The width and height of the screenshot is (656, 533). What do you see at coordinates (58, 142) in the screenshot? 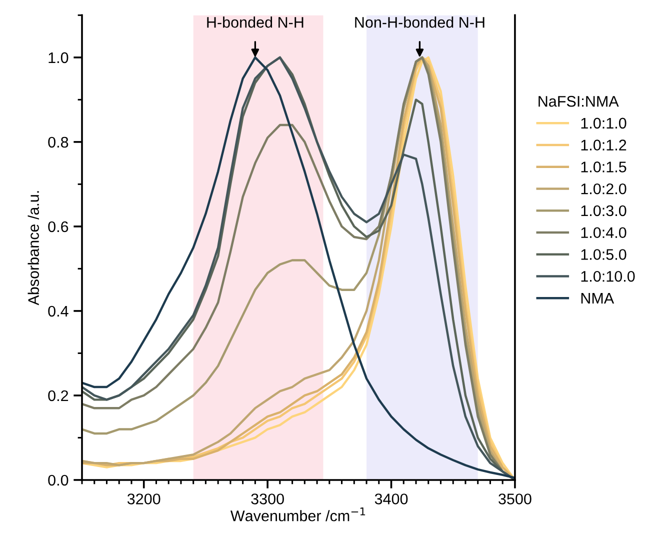
I see `y-tick-label: 0.8` at bounding box center [58, 142].